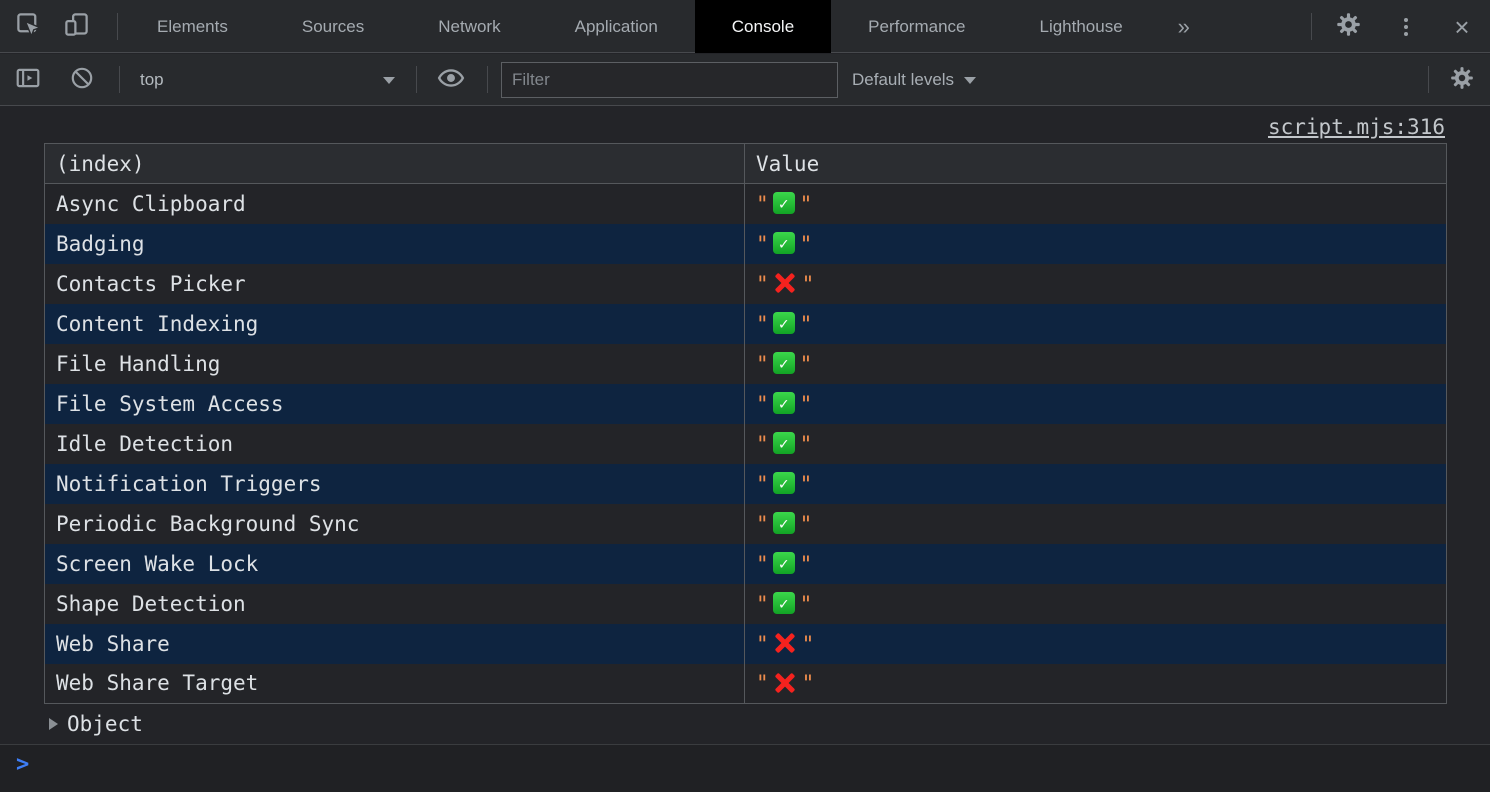 The image size is (1490, 792). What do you see at coordinates (745, 643) in the screenshot?
I see `table-row: Web Share " "` at bounding box center [745, 643].